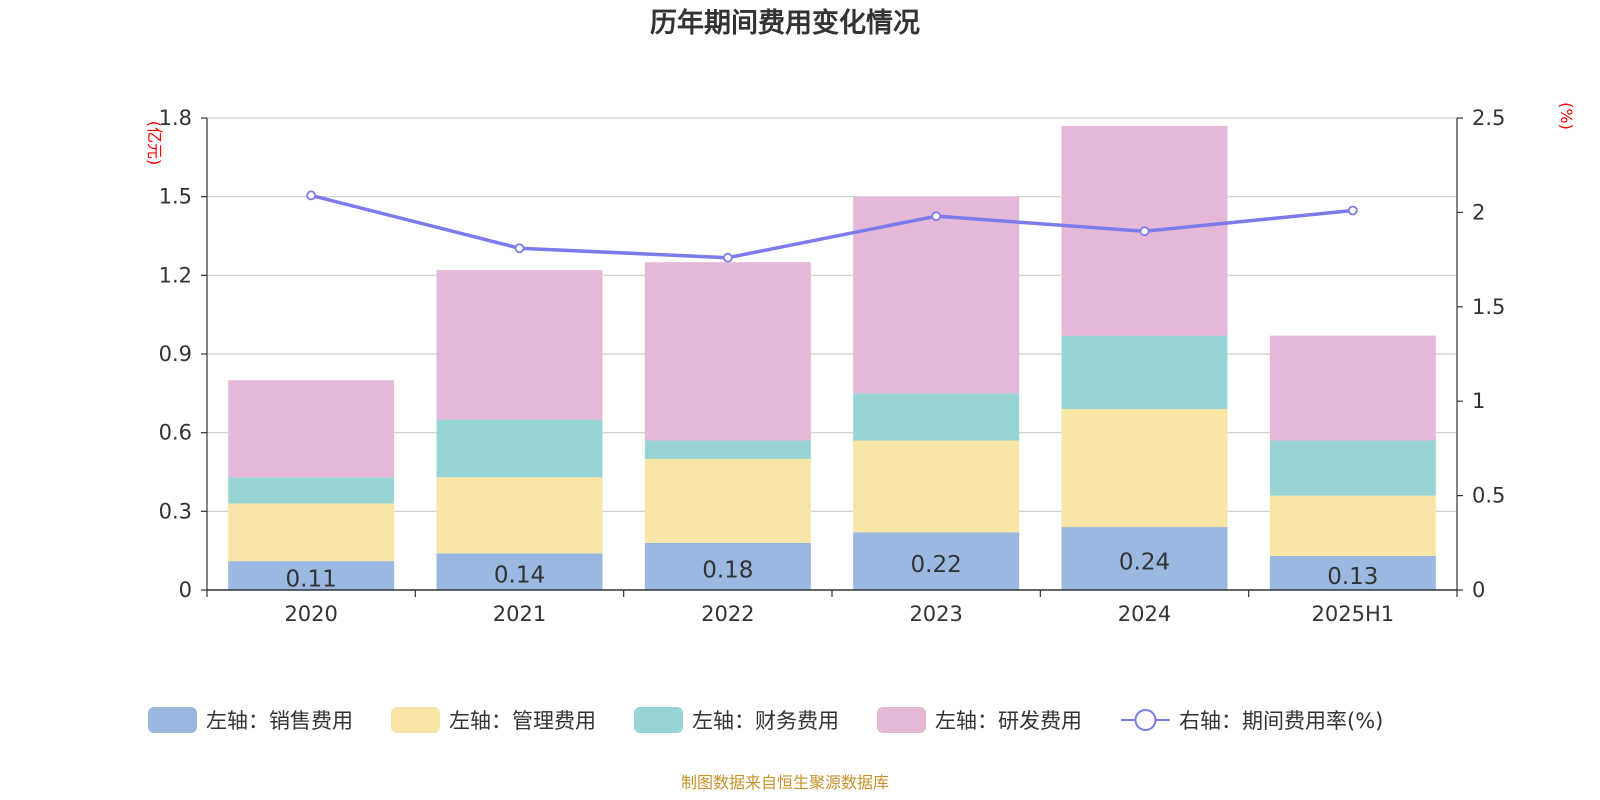  I want to click on right-tick-label: 0.5, so click(1488, 496).